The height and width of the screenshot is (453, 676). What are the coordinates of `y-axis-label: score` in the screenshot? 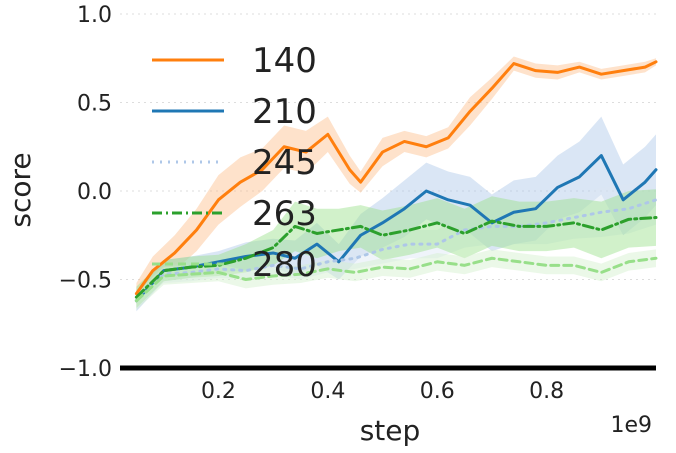 It's located at (20, 189).